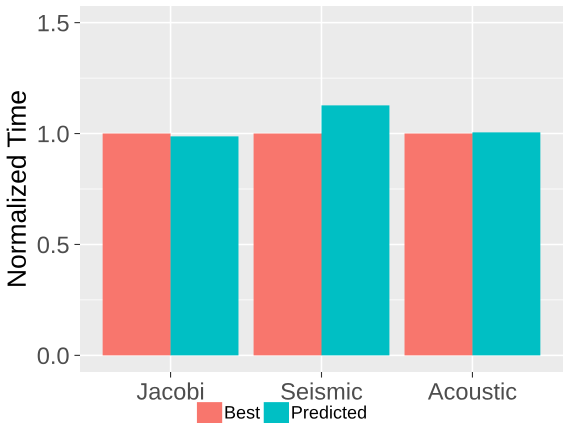  What do you see at coordinates (53, 355) in the screenshot?
I see `y-tick-label: 0.0` at bounding box center [53, 355].